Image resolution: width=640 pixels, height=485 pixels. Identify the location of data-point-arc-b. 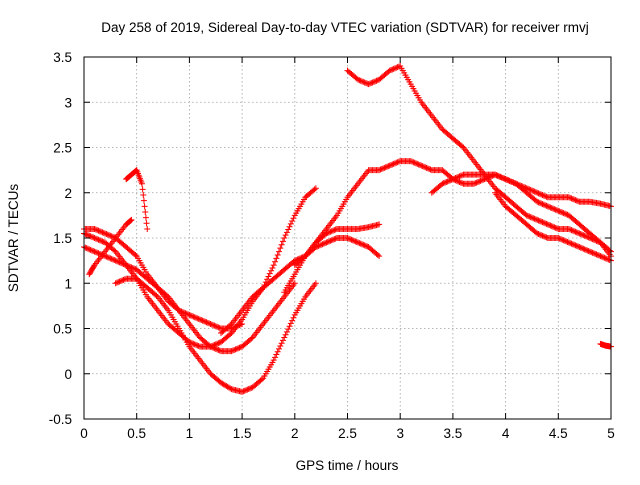
(130, 220).